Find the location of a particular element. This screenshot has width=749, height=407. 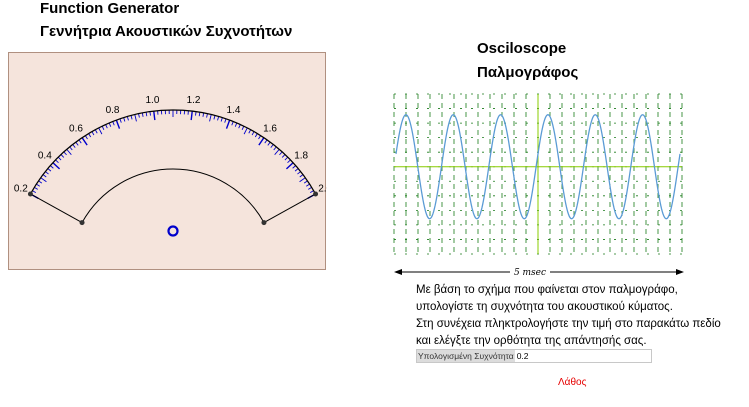

frequency-answer-field: Υπολογισμένη Συχνότητα is located at coordinates (534, 356).